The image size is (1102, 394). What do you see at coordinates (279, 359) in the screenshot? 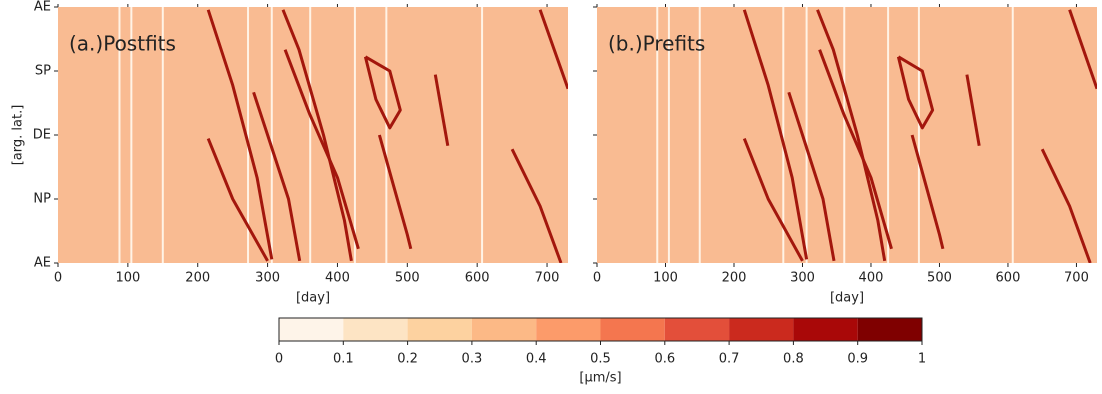
I see `colorbar-tick-label: 0` at bounding box center [279, 359].